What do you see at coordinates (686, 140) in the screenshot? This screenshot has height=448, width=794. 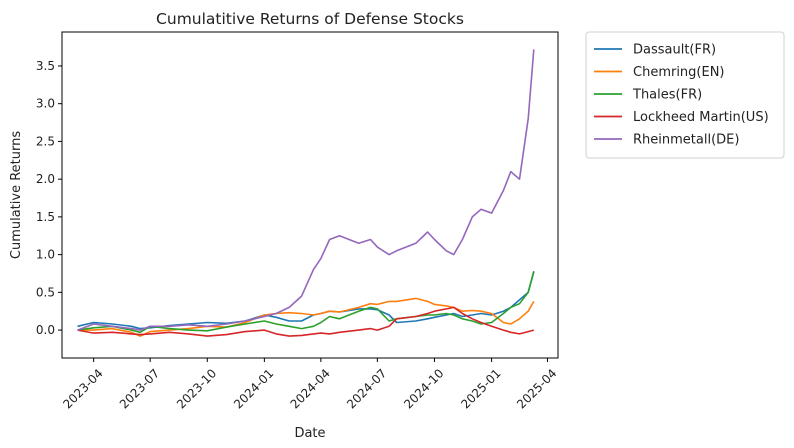 I see `legend-label: Rheinmetall(DE)` at bounding box center [686, 140].